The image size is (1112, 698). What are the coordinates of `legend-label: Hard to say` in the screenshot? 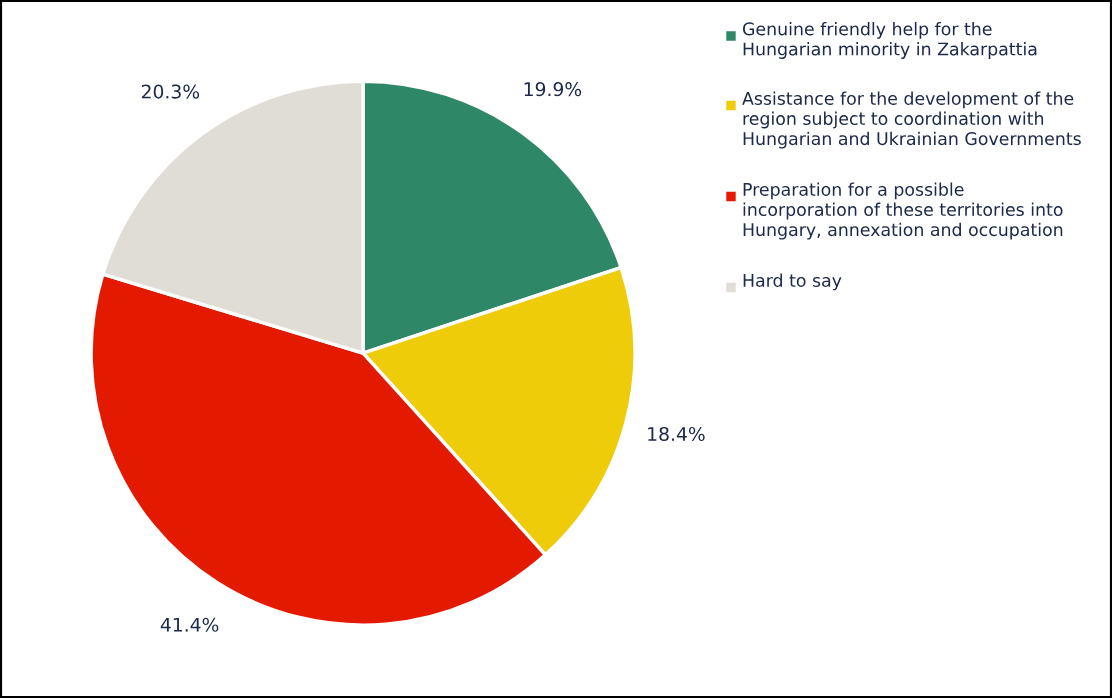 It's located at (792, 282).